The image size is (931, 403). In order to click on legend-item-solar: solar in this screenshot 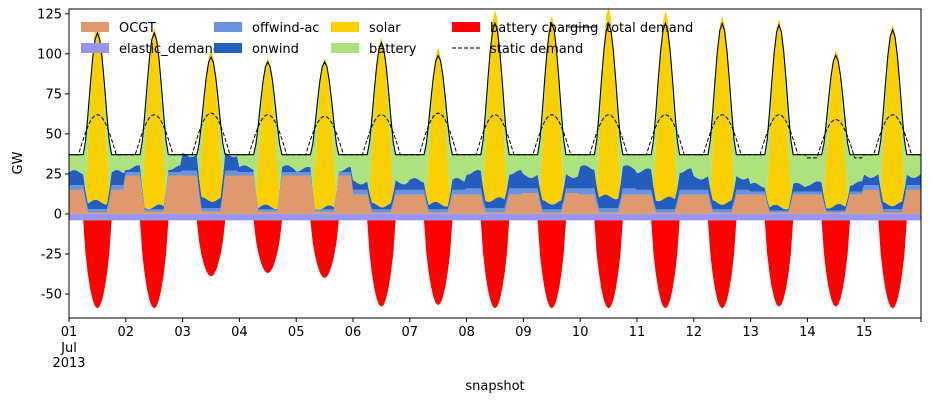, I will do `click(366, 28)`.